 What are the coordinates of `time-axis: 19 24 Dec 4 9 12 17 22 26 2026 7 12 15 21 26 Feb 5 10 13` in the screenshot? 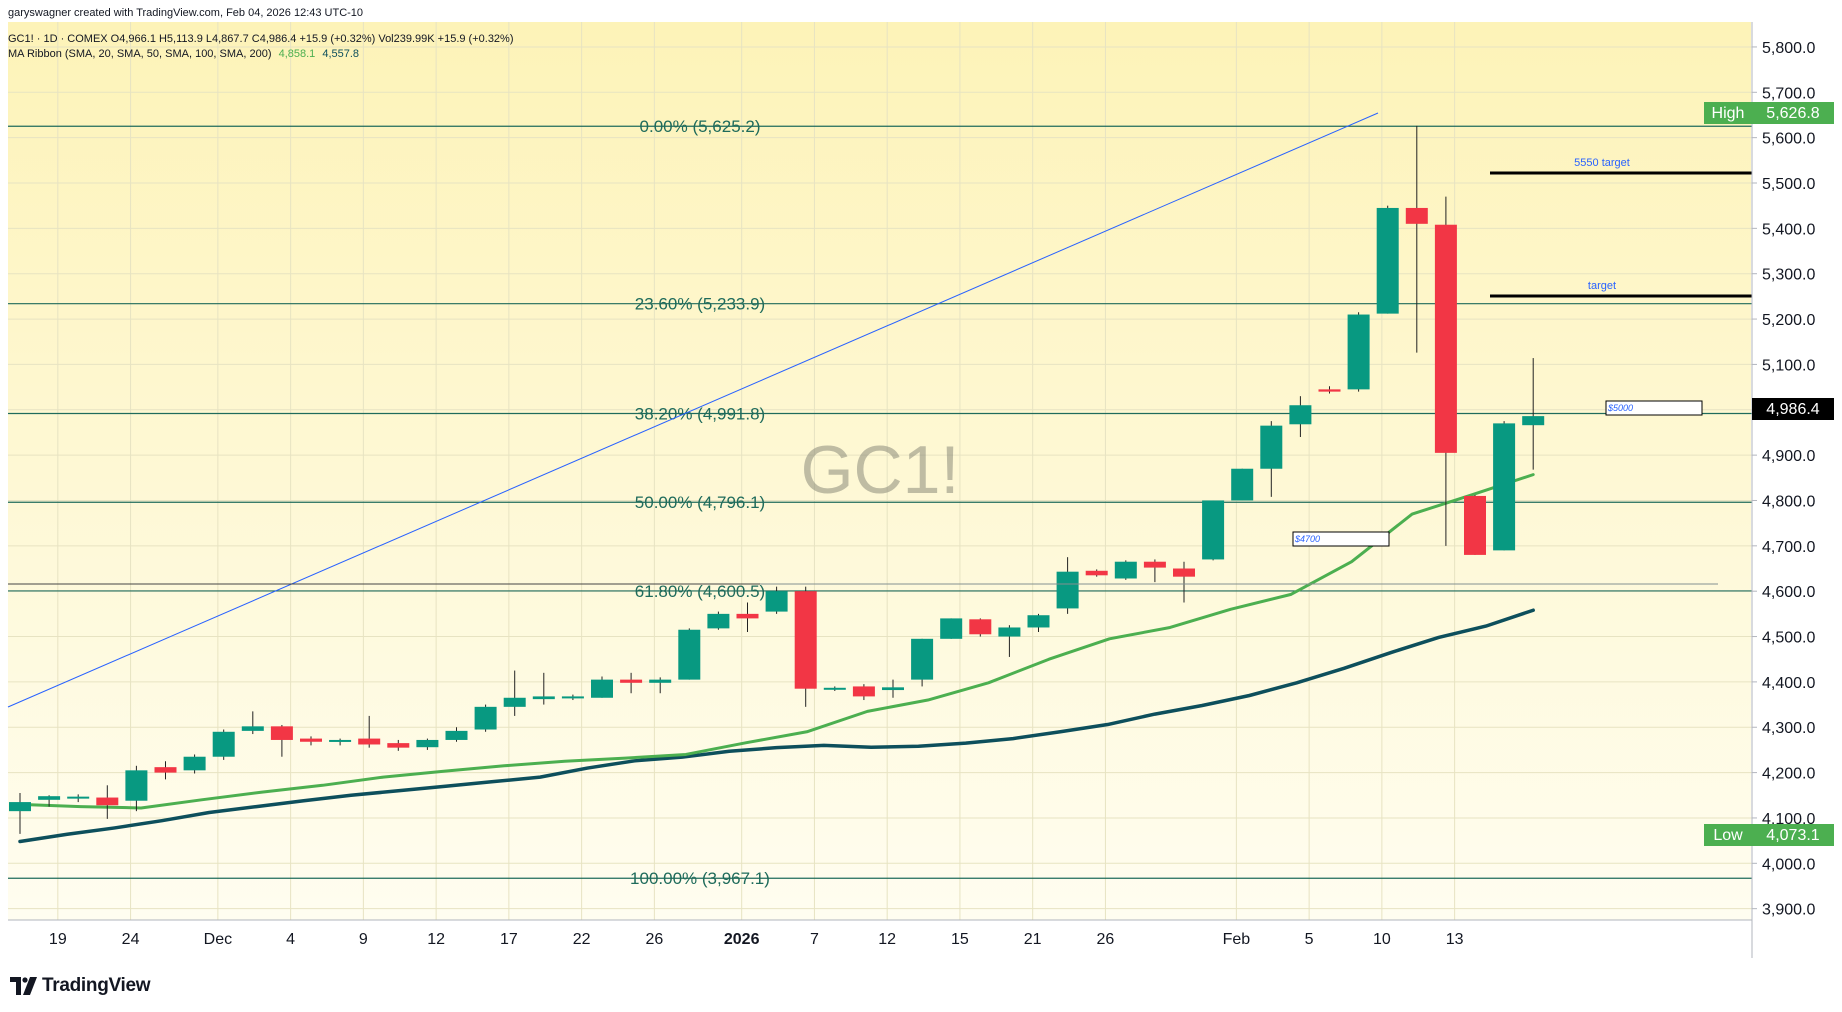 It's located at (756, 939).